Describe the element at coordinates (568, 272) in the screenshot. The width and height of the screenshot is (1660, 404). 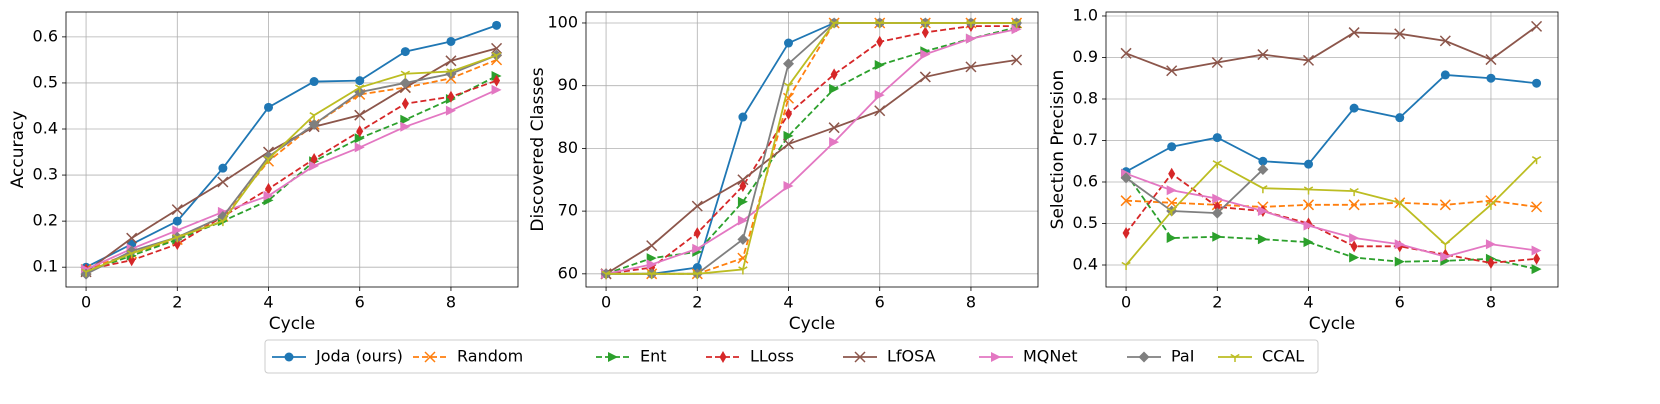
I see `y-tick-label: 60` at that location.